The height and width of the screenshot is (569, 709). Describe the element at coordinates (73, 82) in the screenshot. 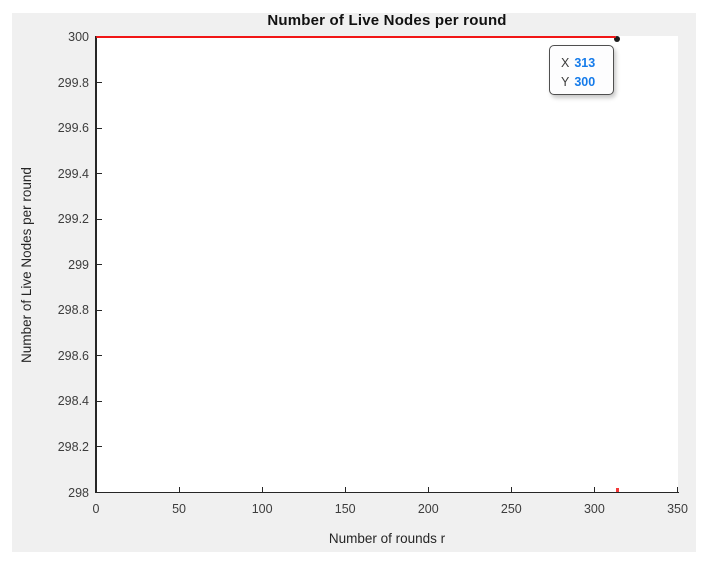

I see `y-tick-label: 299.8` at that location.